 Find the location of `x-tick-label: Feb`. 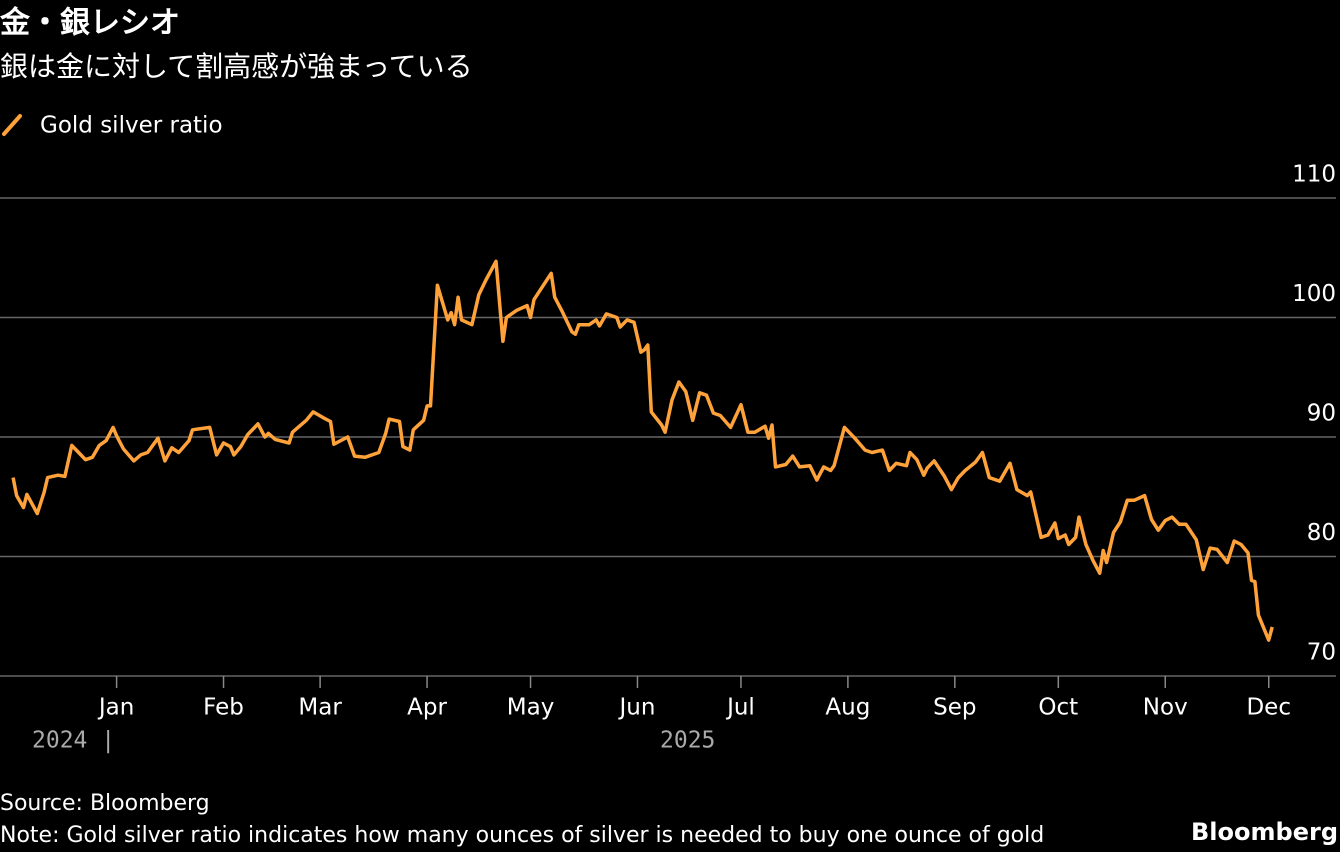

x-tick-label: Feb is located at coordinates (223, 708).